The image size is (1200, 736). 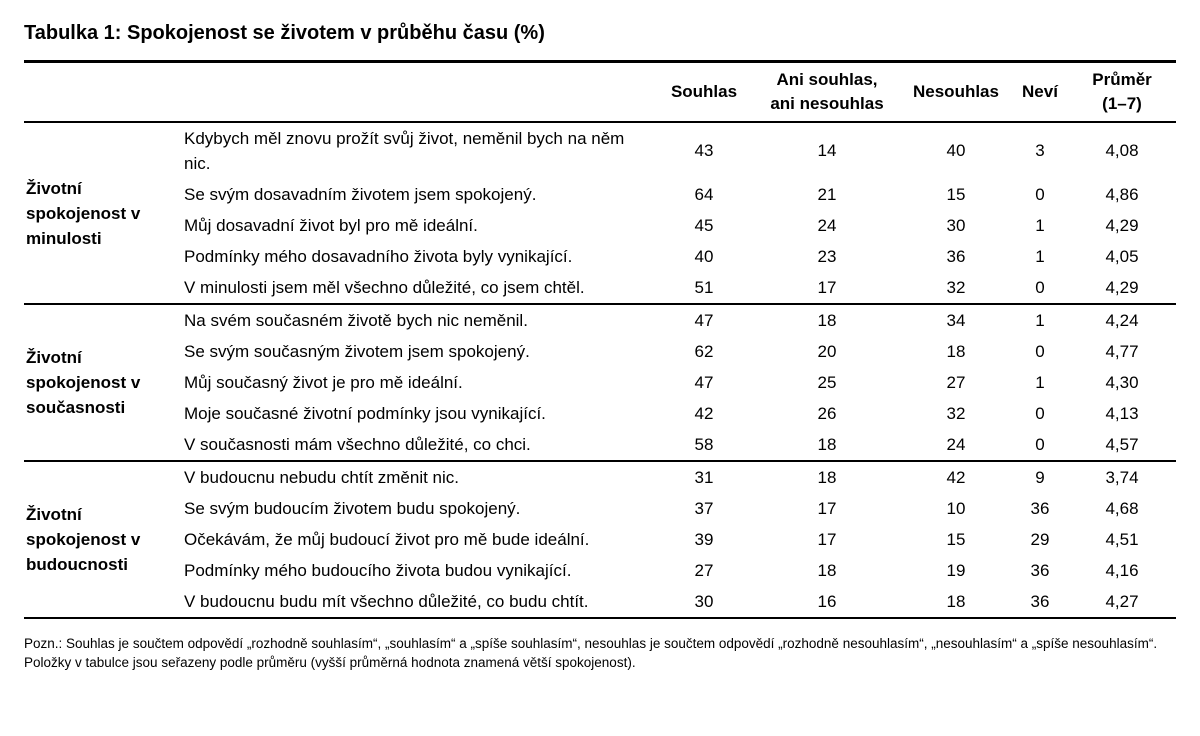 What do you see at coordinates (1122, 413) in the screenshot?
I see `value-cell-prumer: 4,13` at bounding box center [1122, 413].